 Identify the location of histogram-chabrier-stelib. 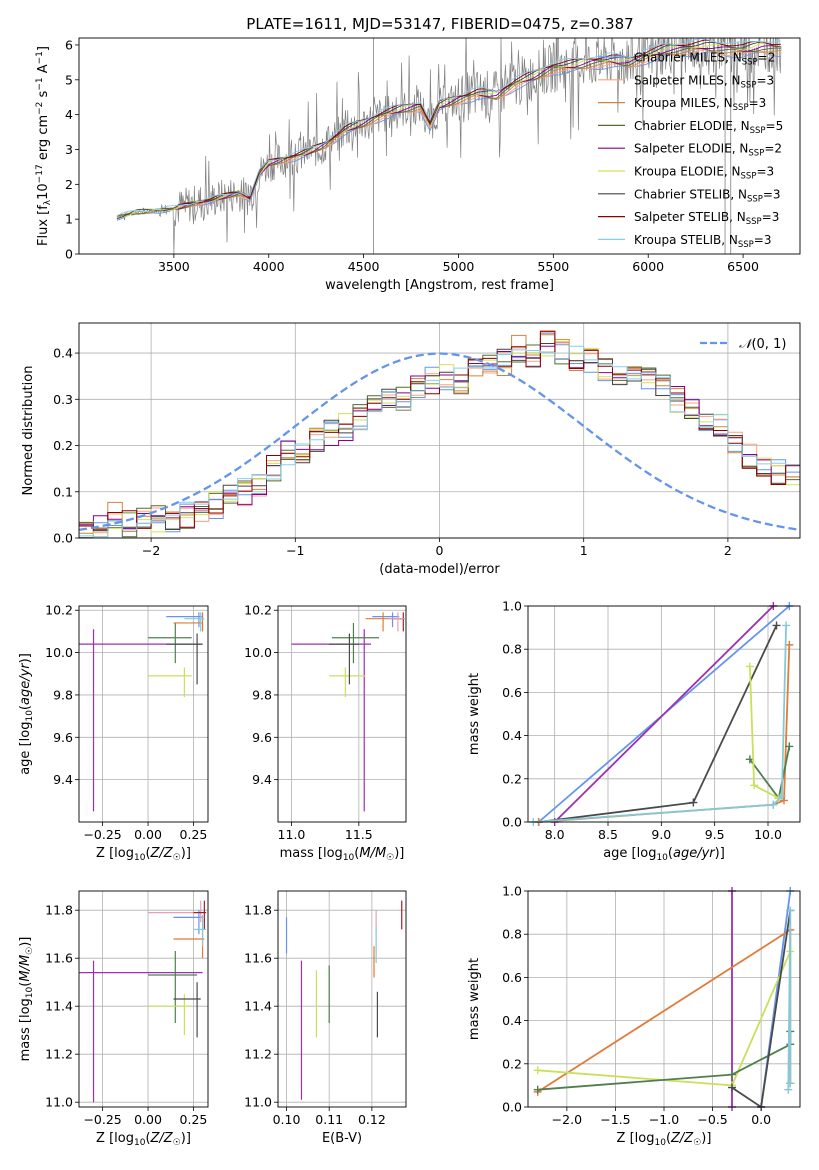
(439, 437).